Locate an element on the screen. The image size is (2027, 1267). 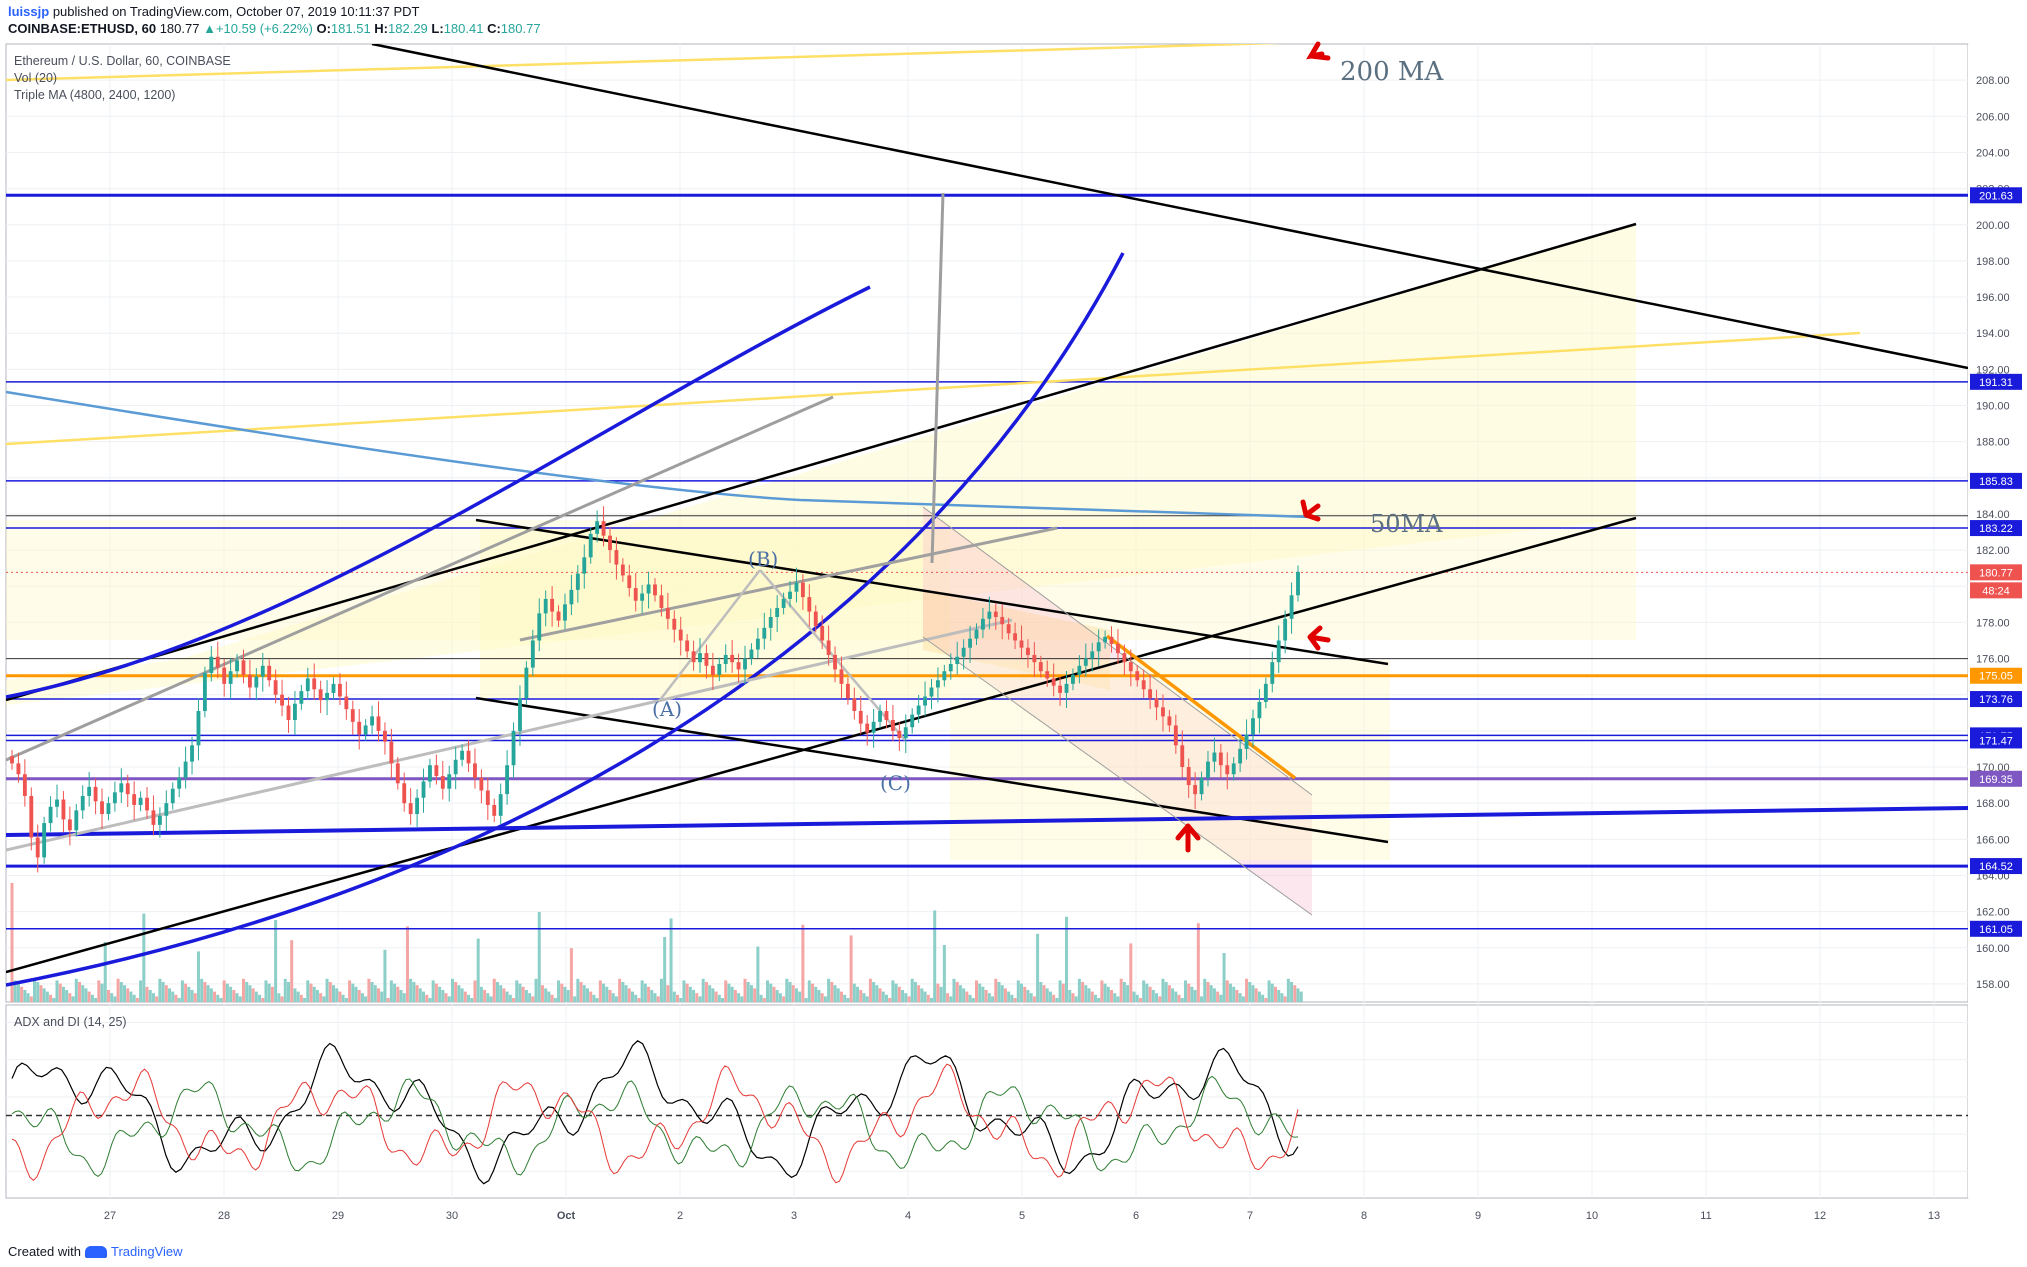
price-level-label: 161.05 is located at coordinates (1996, 930).